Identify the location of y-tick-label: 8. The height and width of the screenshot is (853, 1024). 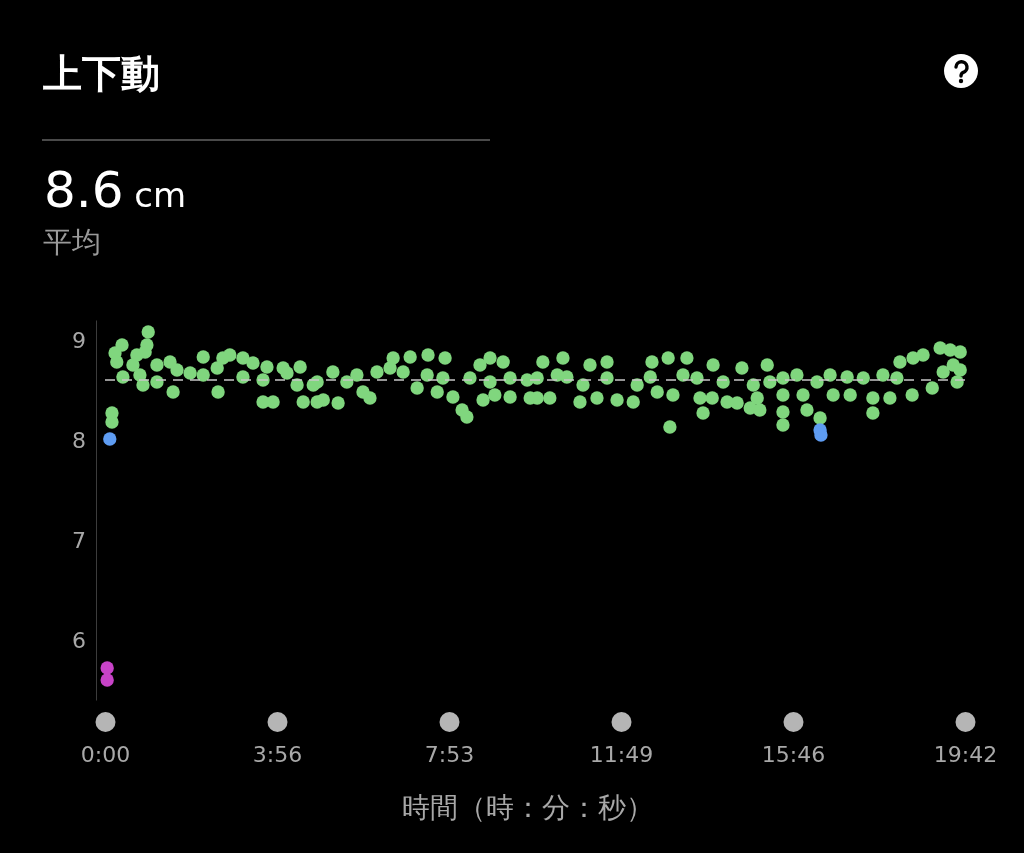
(79, 440).